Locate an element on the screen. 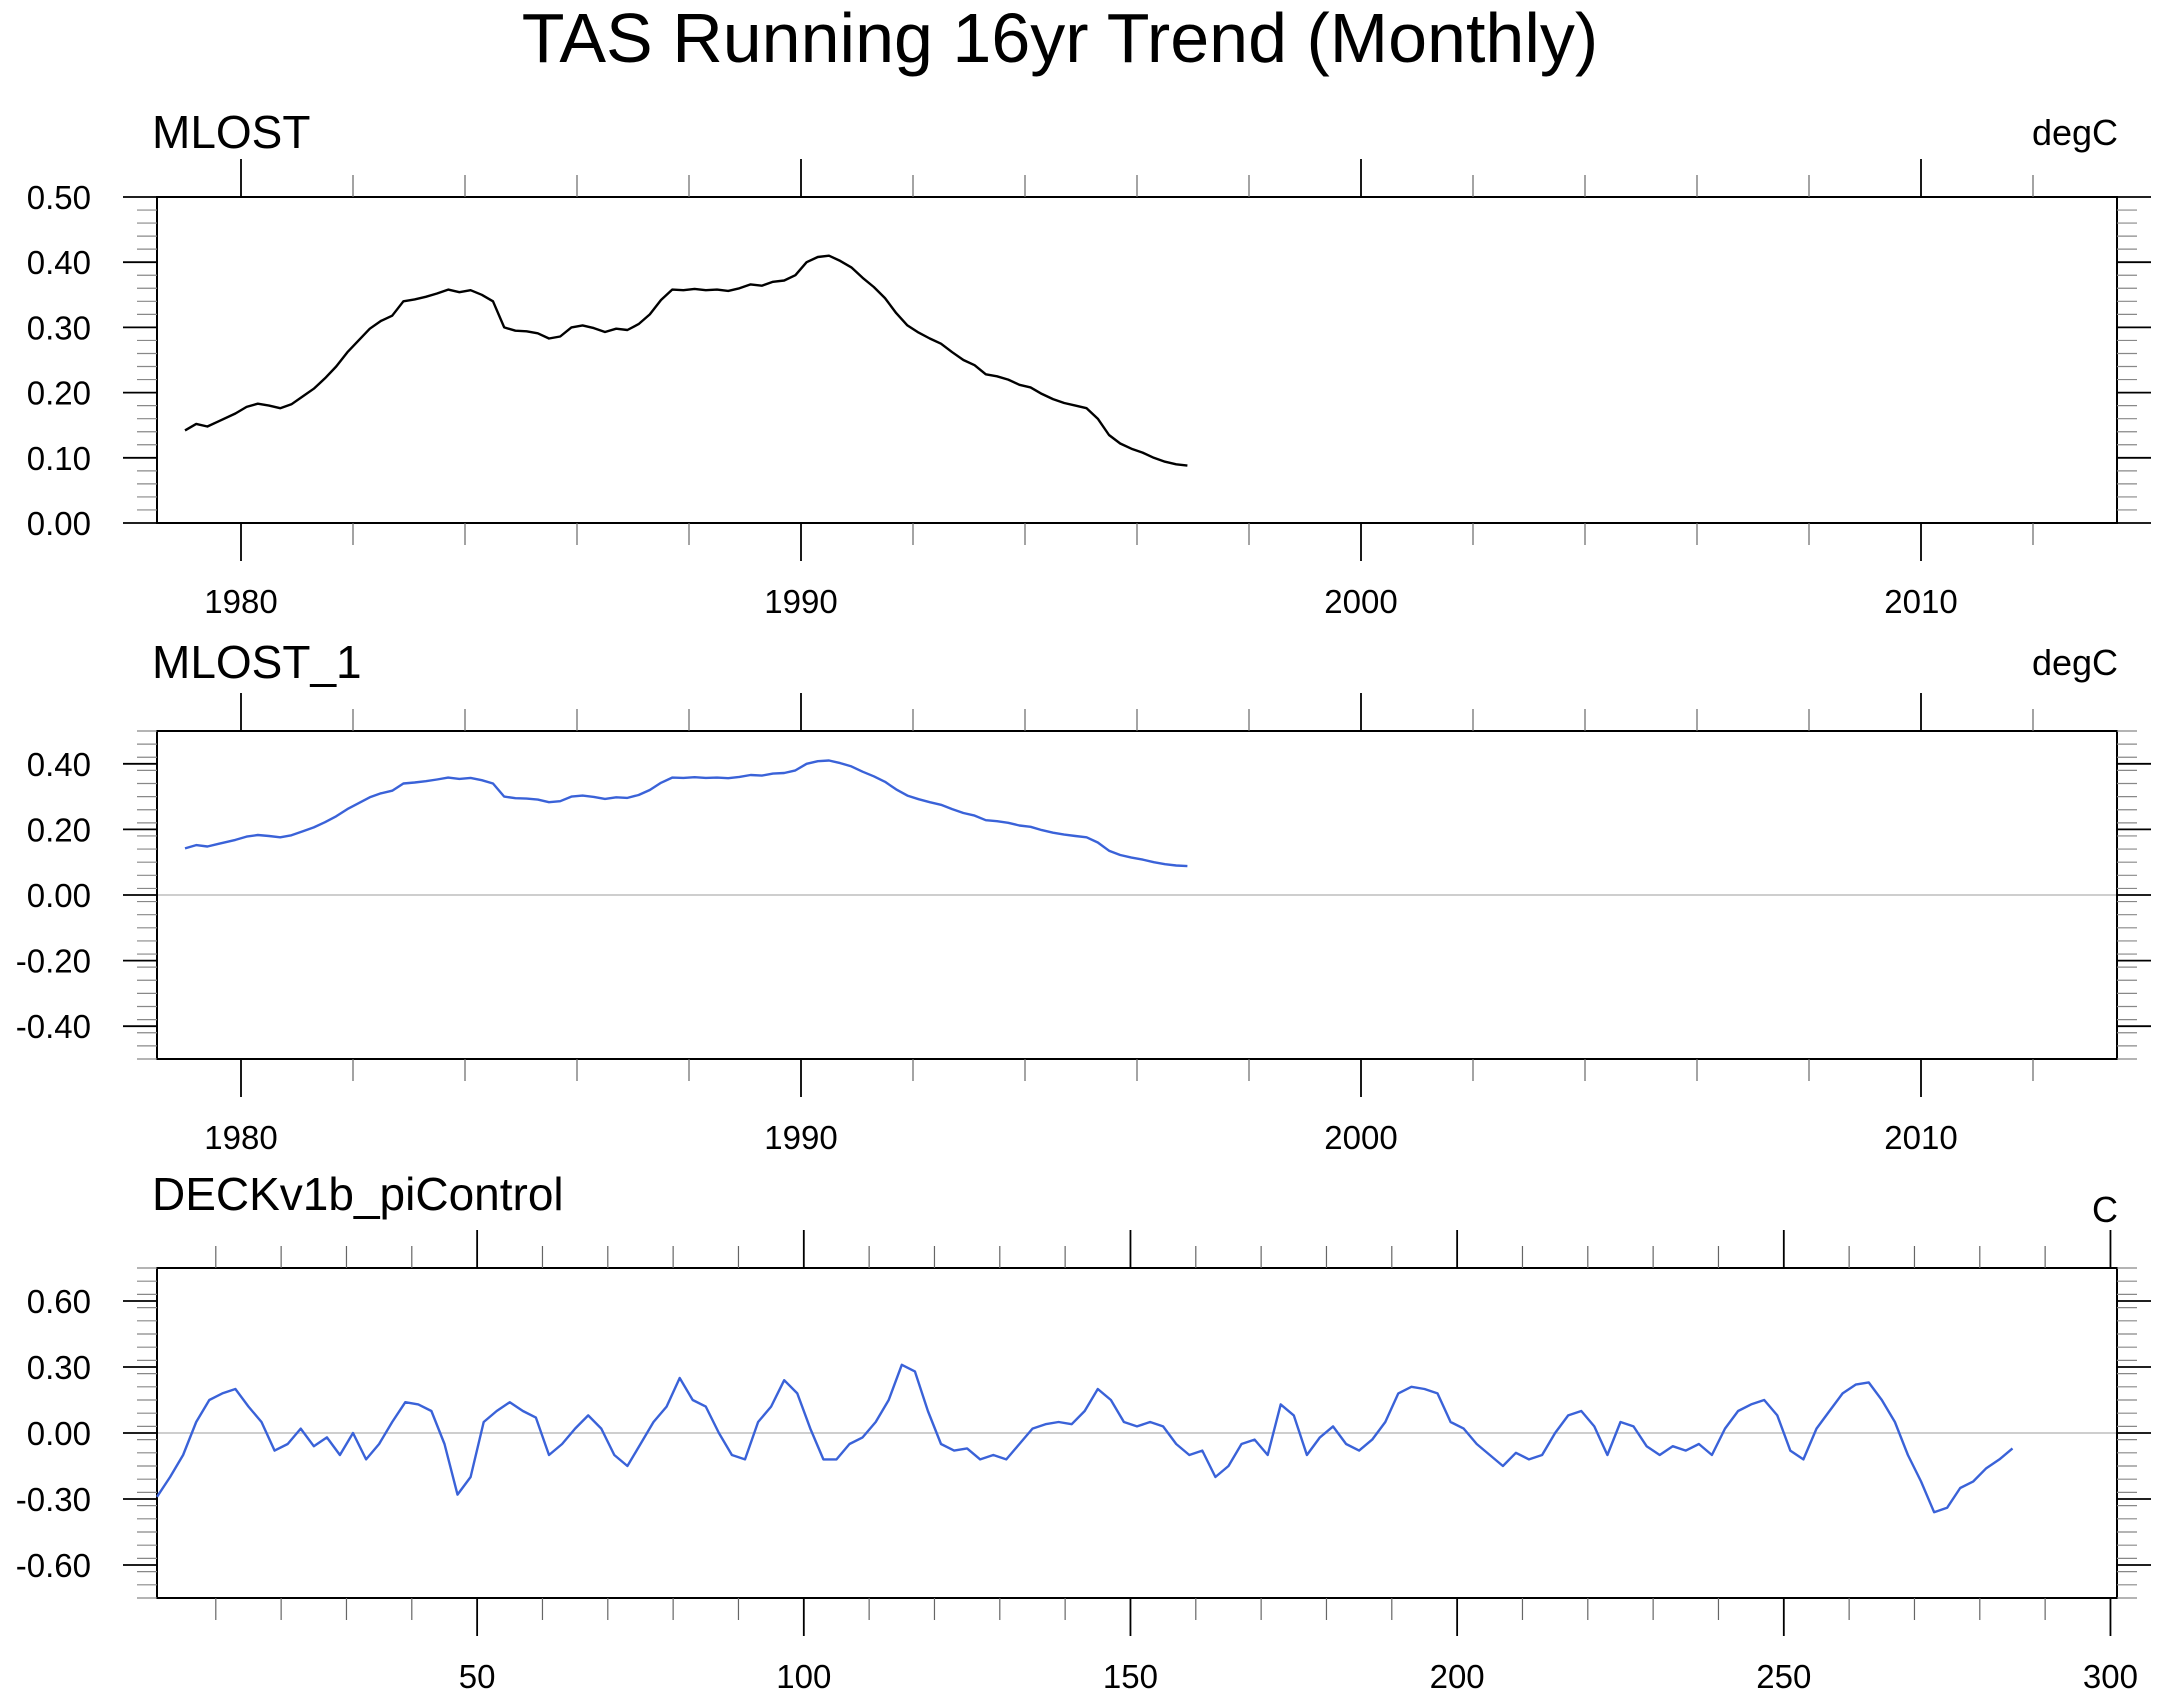  y-tick-label: 0.60 is located at coordinates (59, 1301).